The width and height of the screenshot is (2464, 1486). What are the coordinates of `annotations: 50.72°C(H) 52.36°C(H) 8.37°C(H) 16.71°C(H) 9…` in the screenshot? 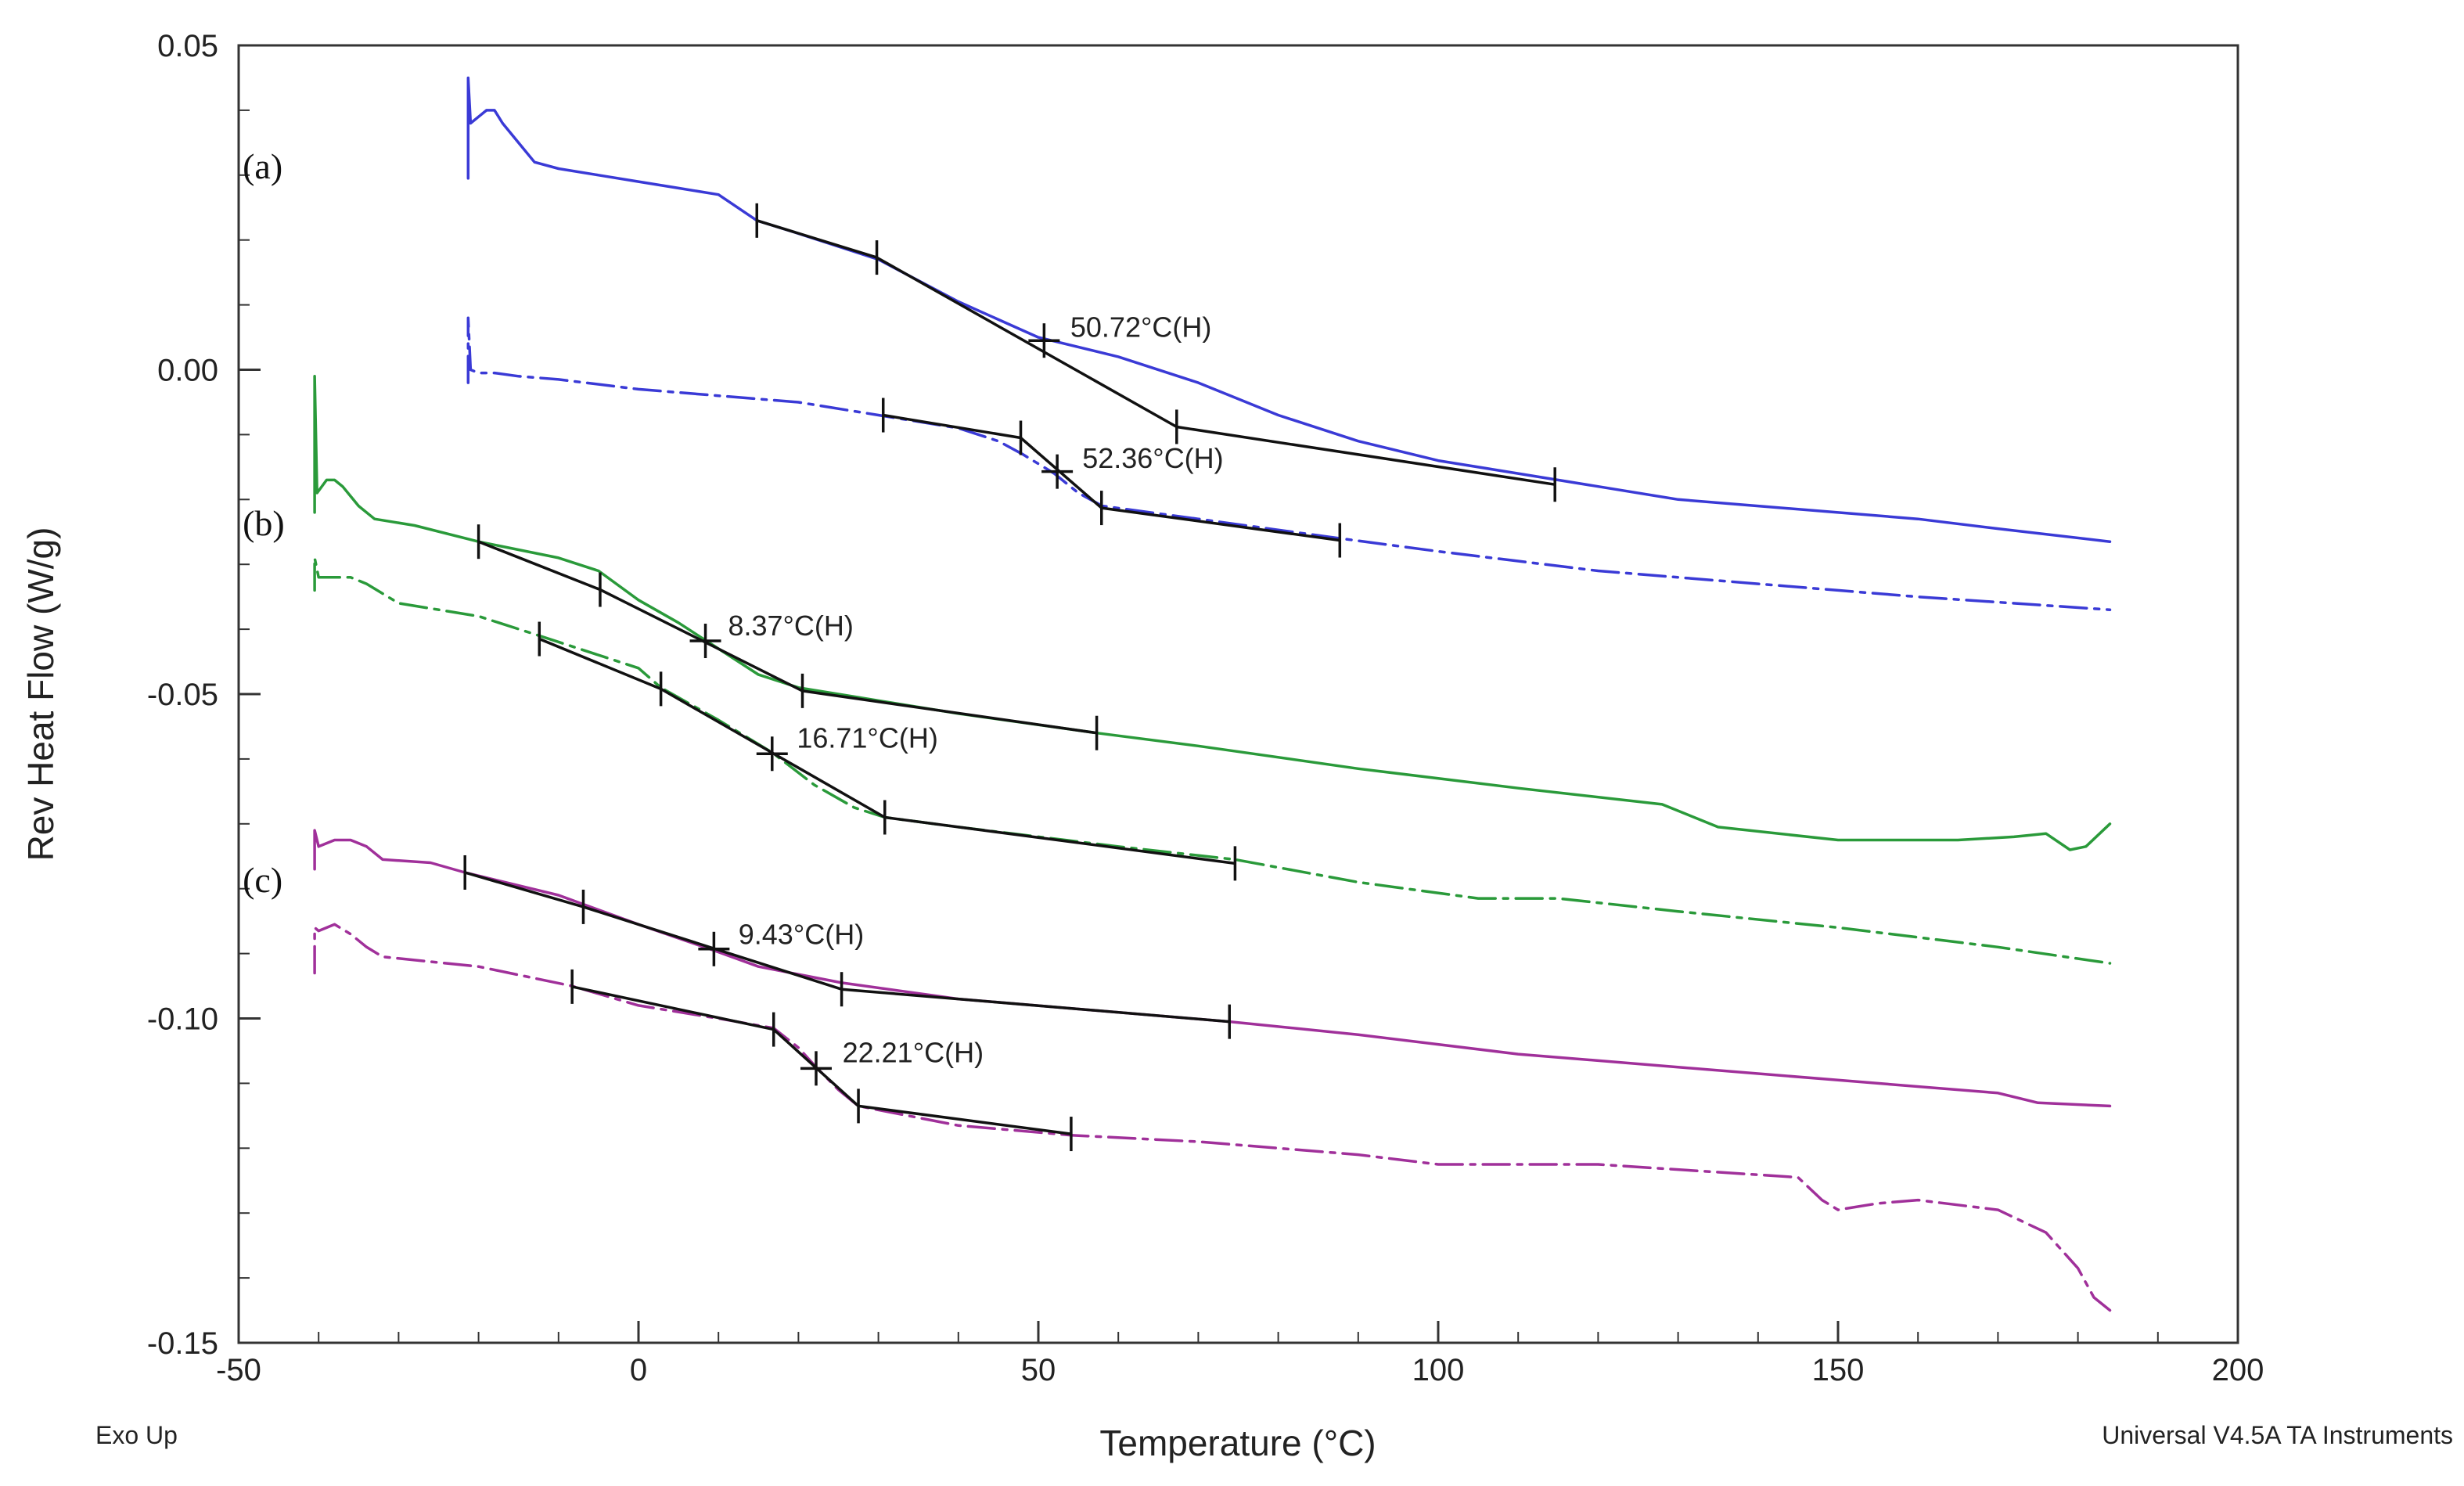 It's located at (956, 698).